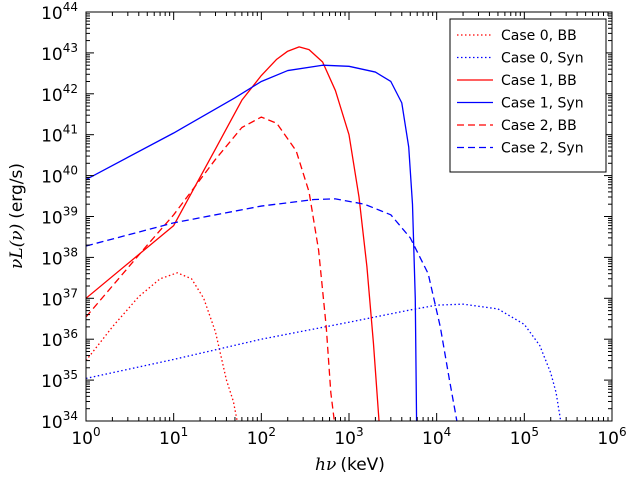  I want to click on x-tick-label: 10³, so click(348, 437).